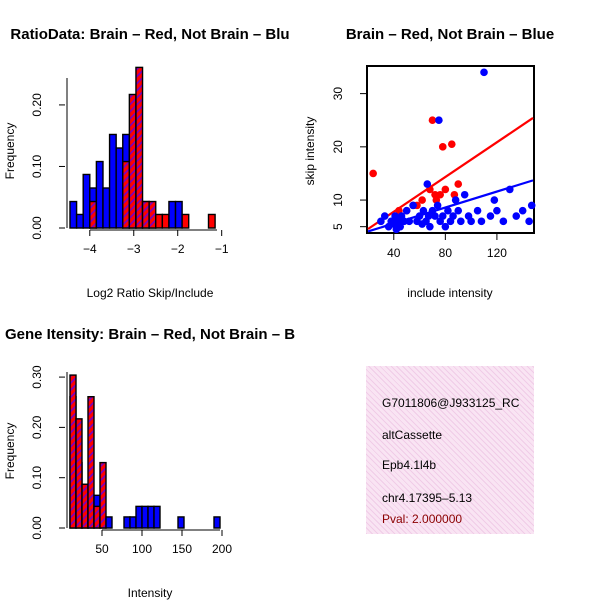  I want to click on scatter-y-tick-label: 20, so click(338, 147).